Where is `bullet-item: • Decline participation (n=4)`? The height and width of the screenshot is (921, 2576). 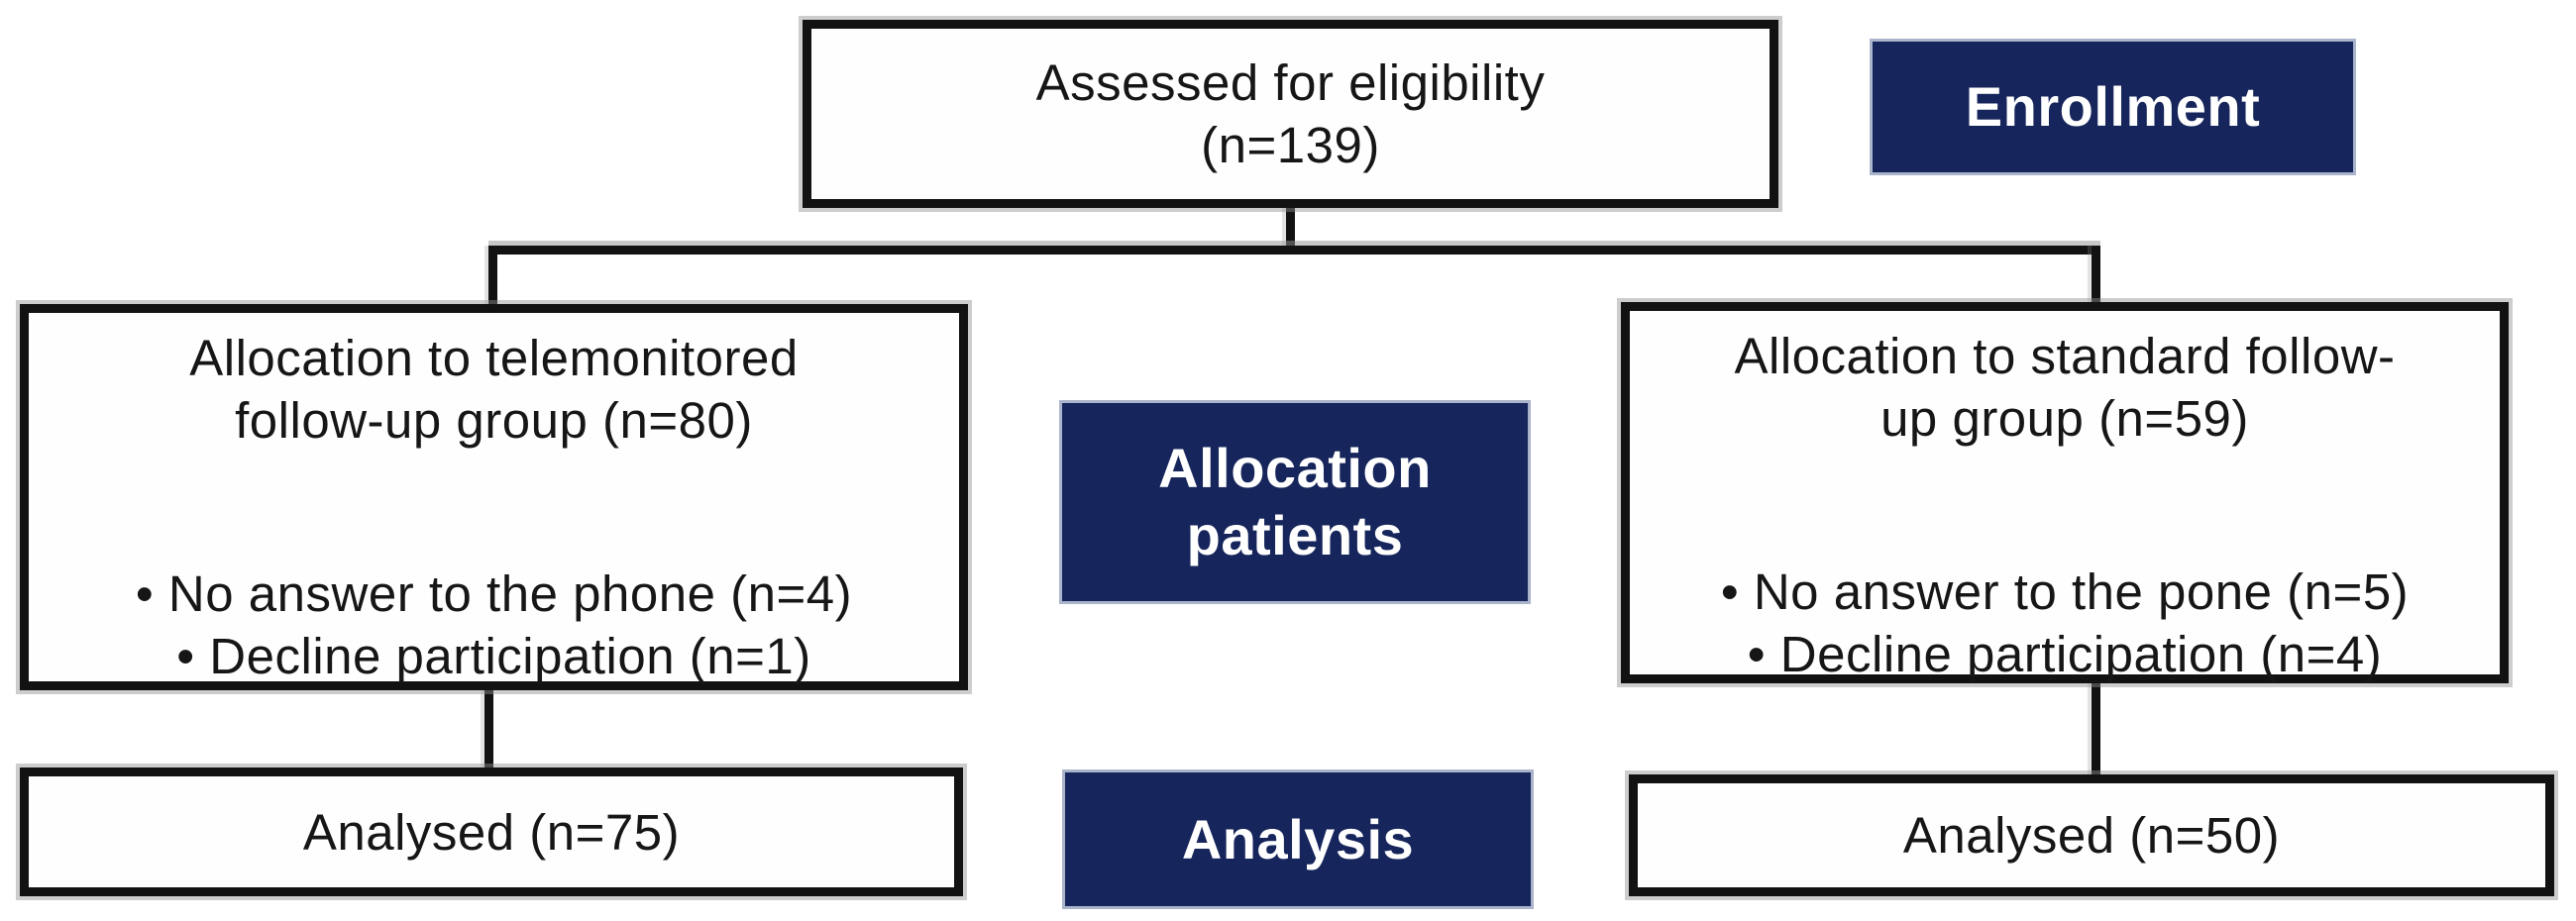 bullet-item: • Decline participation (n=4) is located at coordinates (2065, 654).